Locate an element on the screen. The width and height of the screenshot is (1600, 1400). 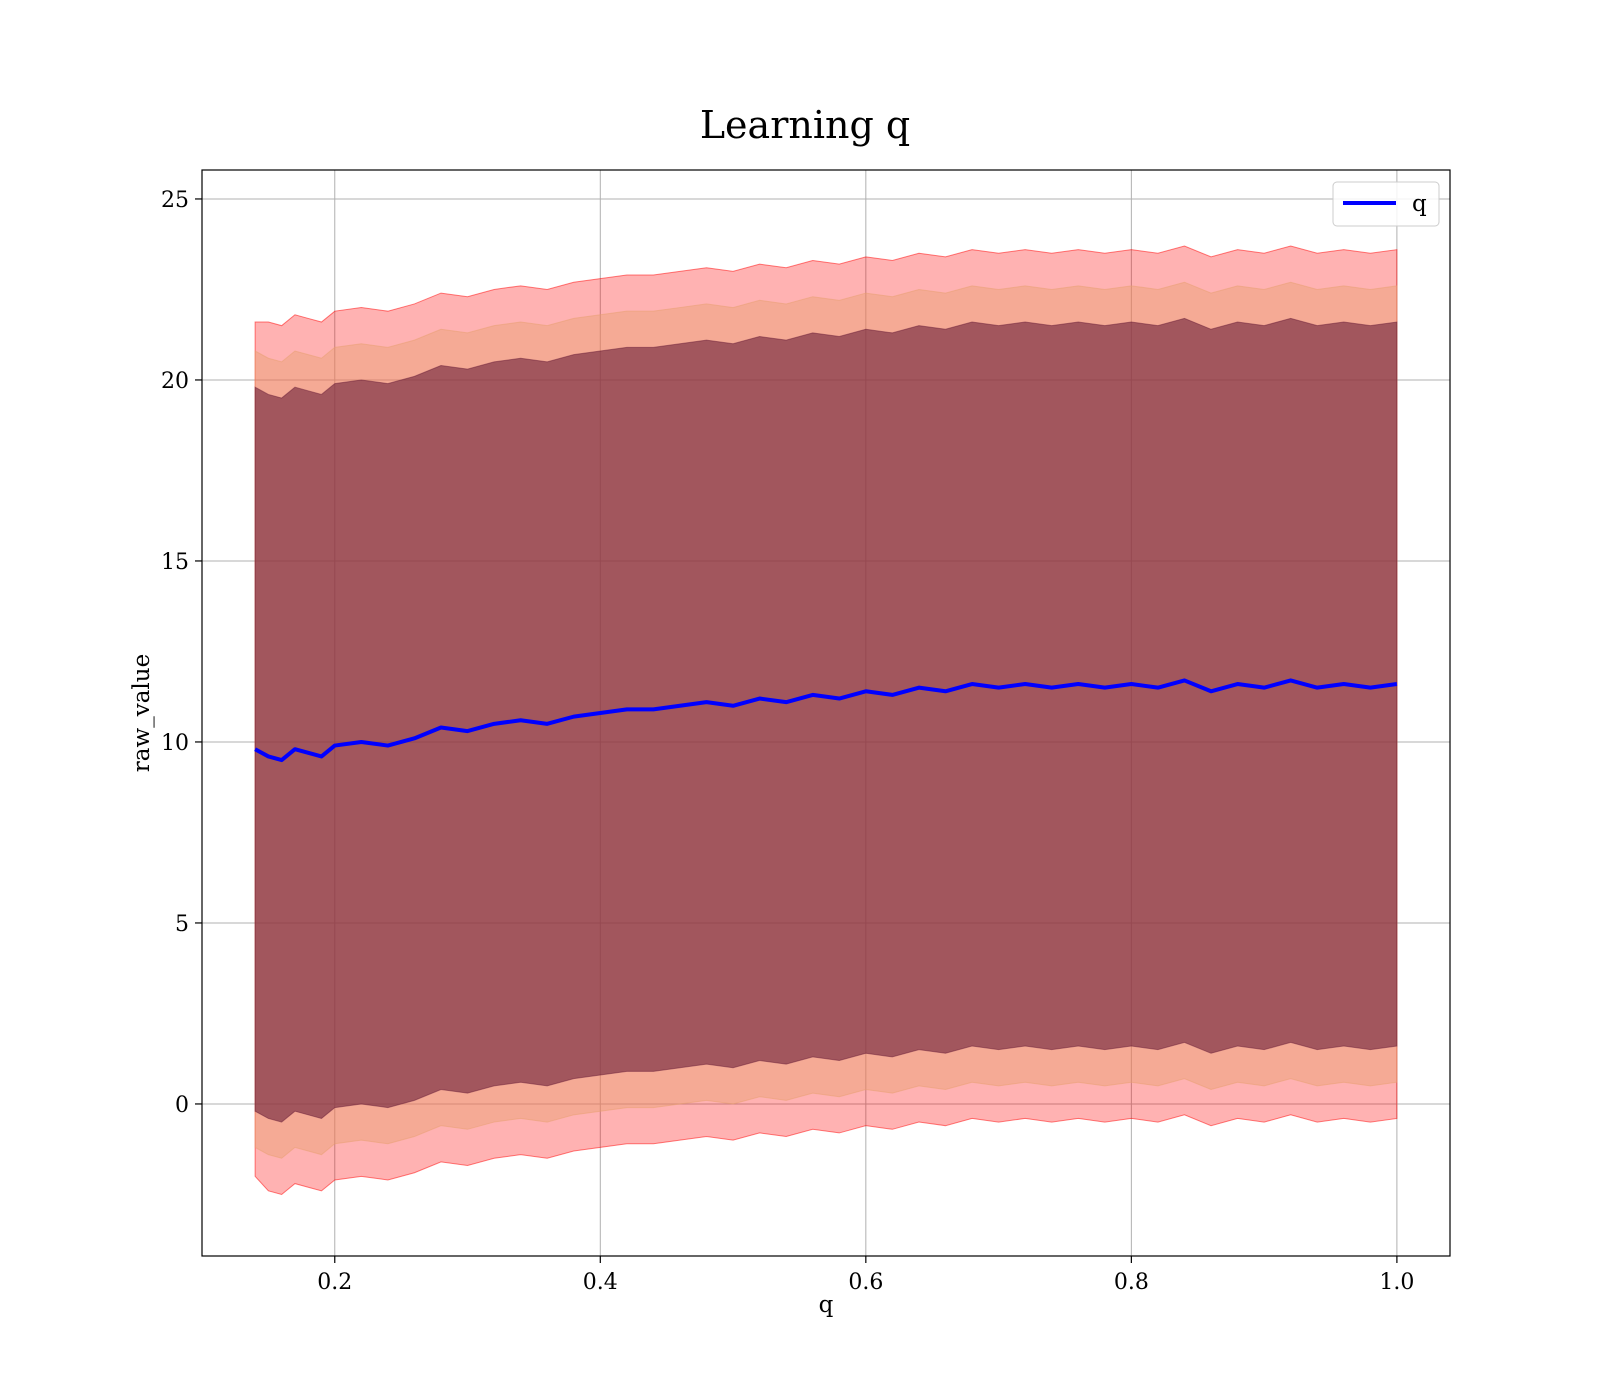
legend: q is located at coordinates (1386, 204).